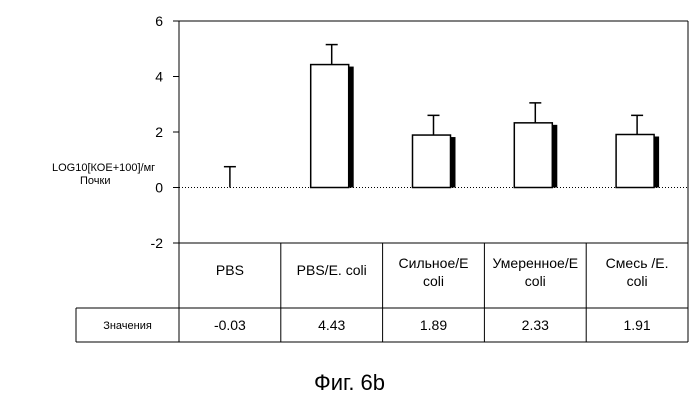 The height and width of the screenshot is (412, 699). What do you see at coordinates (434, 263) in the screenshot?
I see `category-label: Сильное/E` at bounding box center [434, 263].